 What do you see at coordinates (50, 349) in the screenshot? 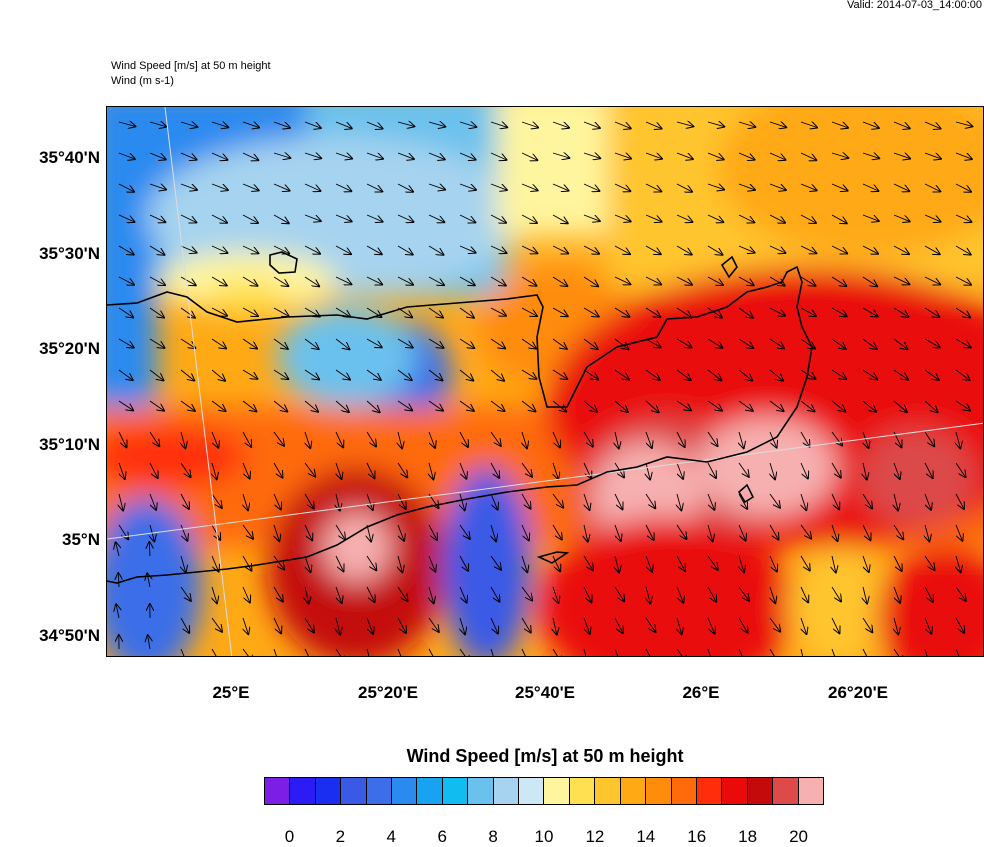
I see `lat-label: 35°20'N` at bounding box center [50, 349].